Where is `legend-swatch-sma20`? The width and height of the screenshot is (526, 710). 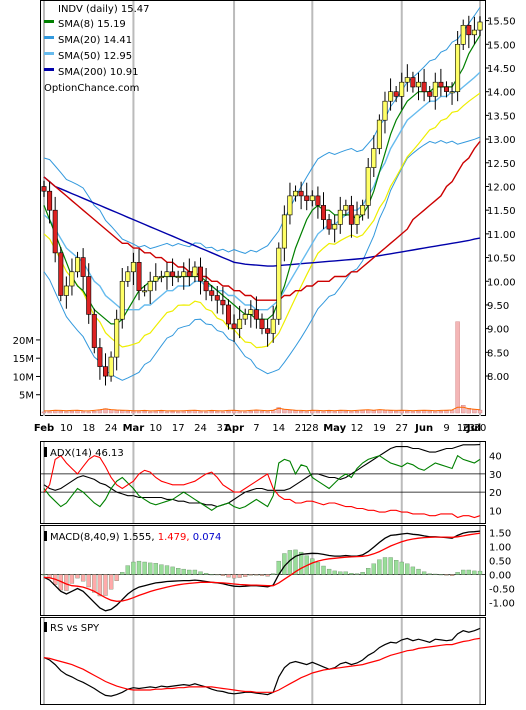 legend-swatch-sma20 is located at coordinates (49, 37).